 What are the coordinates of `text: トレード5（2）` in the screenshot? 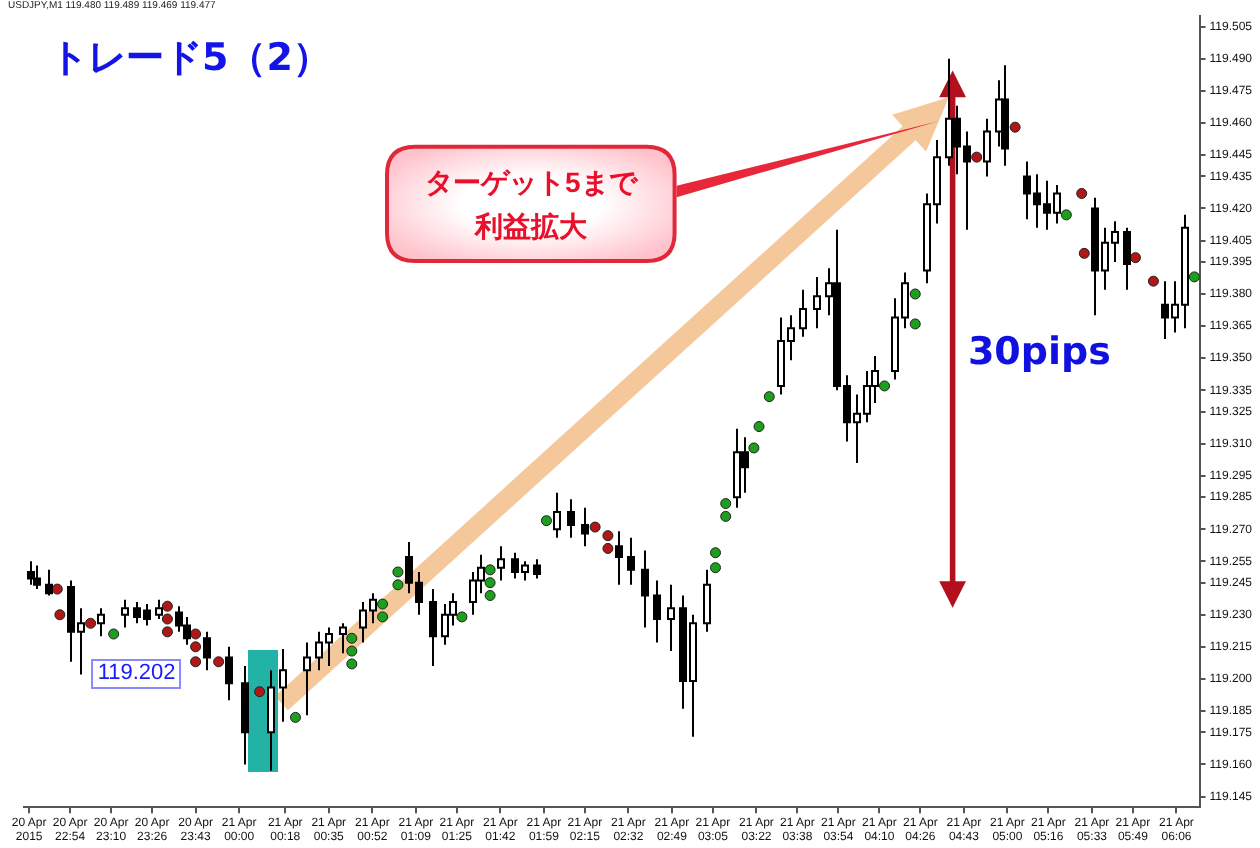 It's located at (190, 59).